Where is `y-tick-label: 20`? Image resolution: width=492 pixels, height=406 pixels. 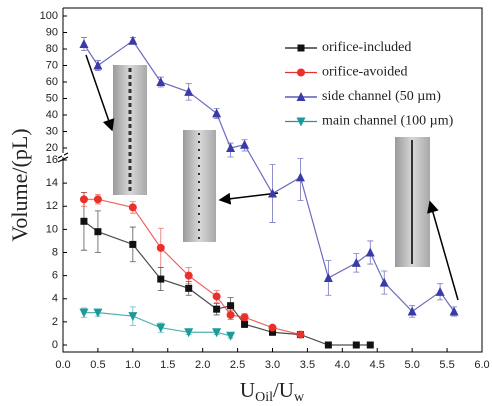
y-tick-label: 20 is located at coordinates (52, 148).